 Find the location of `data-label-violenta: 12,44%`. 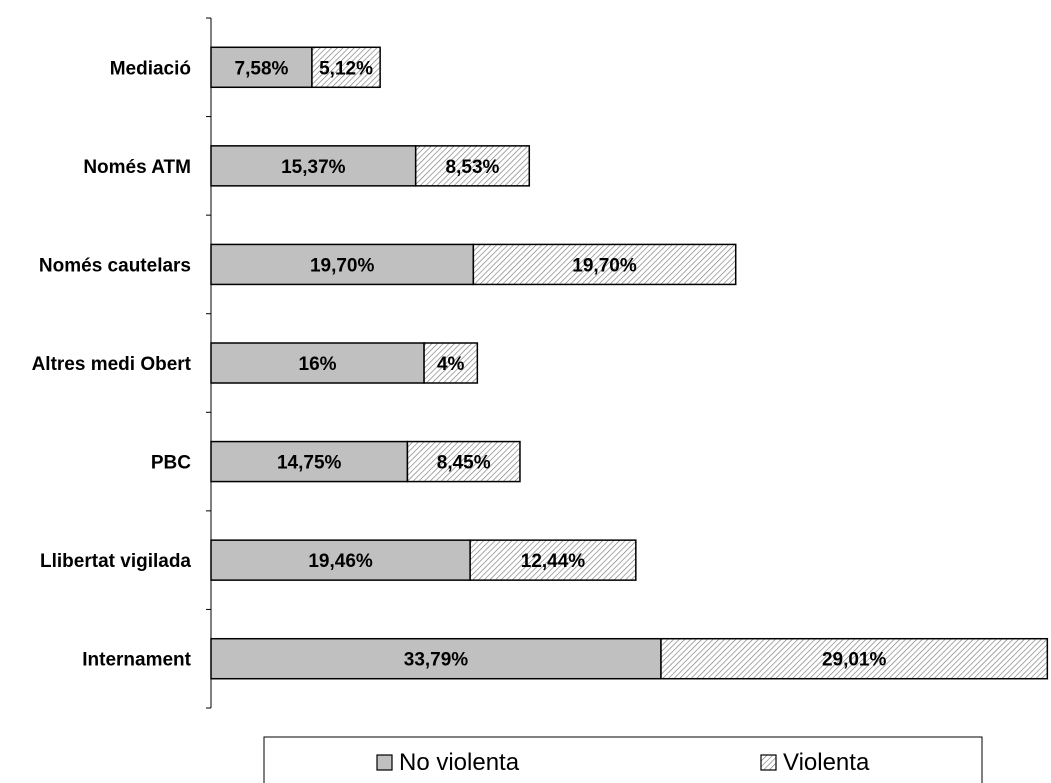

data-label-violenta: 12,44% is located at coordinates (553, 561).